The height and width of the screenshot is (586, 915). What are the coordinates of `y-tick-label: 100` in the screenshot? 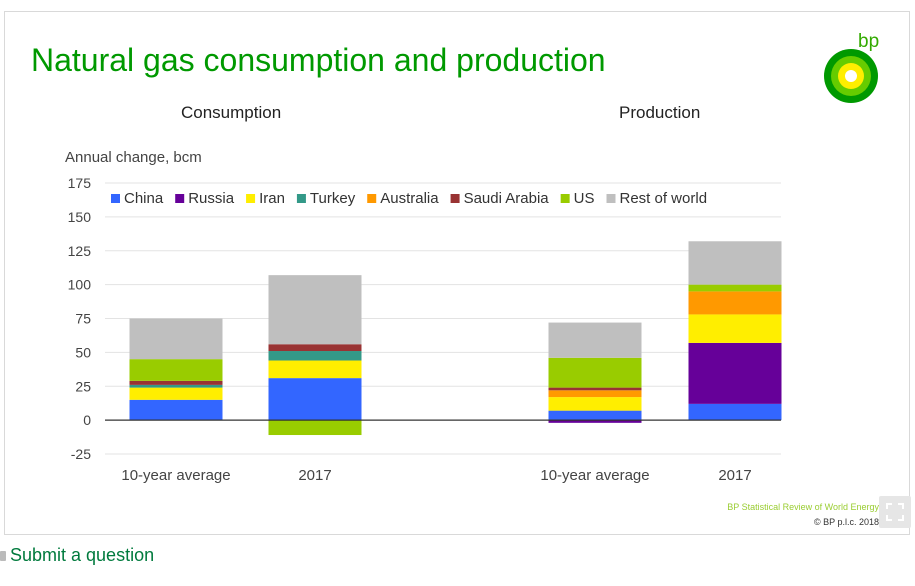 It's located at (80, 285).